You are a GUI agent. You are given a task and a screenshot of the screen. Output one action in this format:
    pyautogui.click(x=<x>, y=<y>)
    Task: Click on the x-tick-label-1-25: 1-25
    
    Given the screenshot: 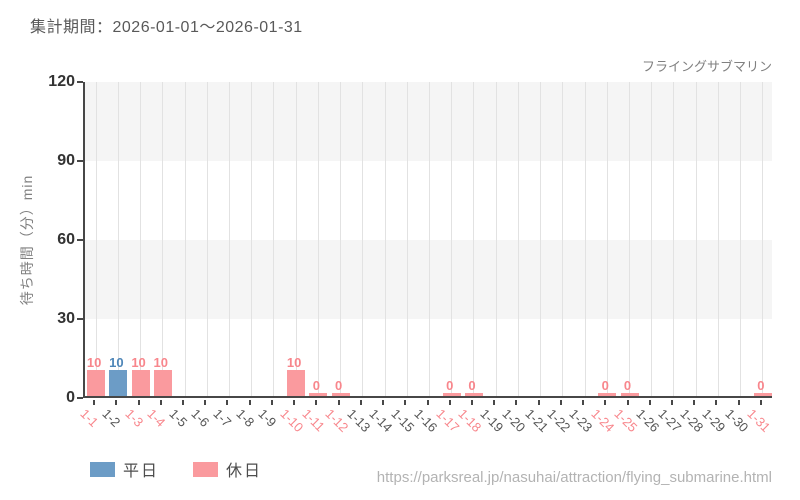 What is the action you would take?
    pyautogui.click(x=625, y=421)
    